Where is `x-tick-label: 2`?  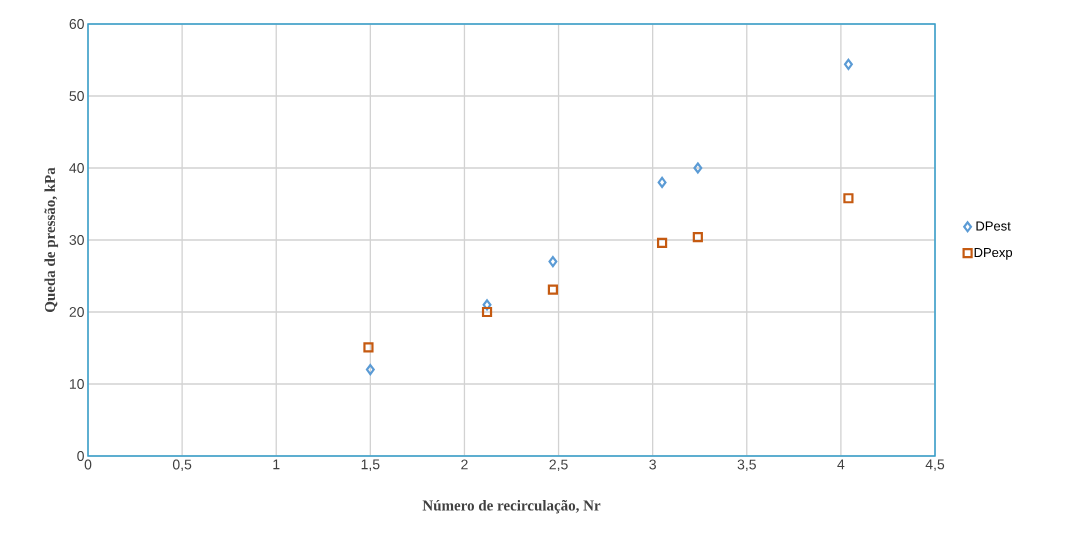 x-tick-label: 2 is located at coordinates (464, 464).